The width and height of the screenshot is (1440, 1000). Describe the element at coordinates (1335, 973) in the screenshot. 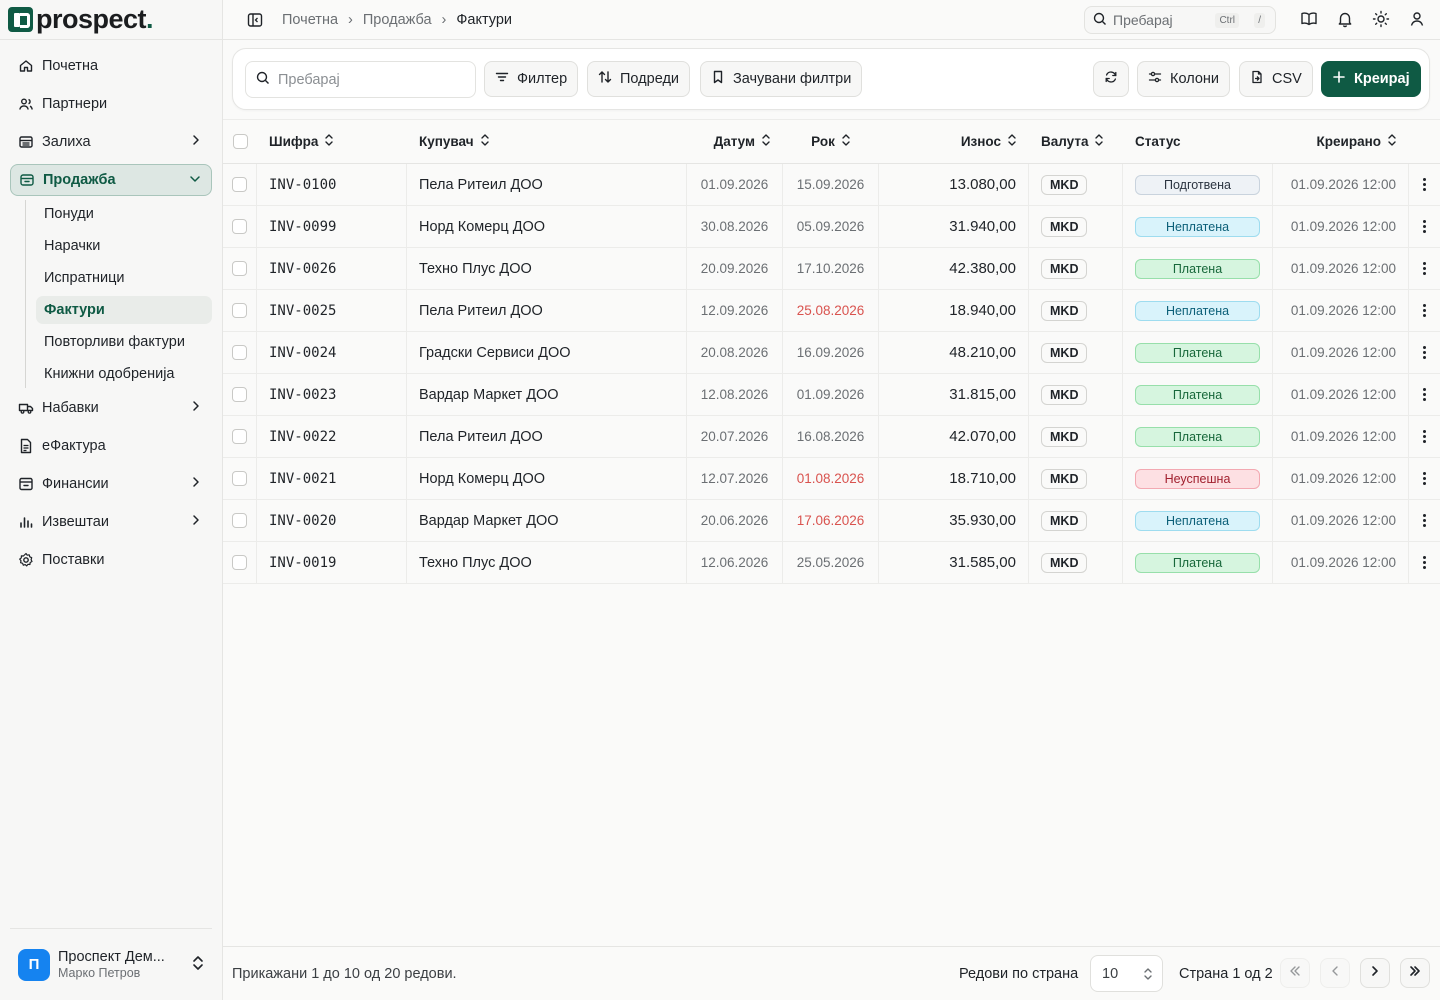

I see `previous-page-button` at that location.